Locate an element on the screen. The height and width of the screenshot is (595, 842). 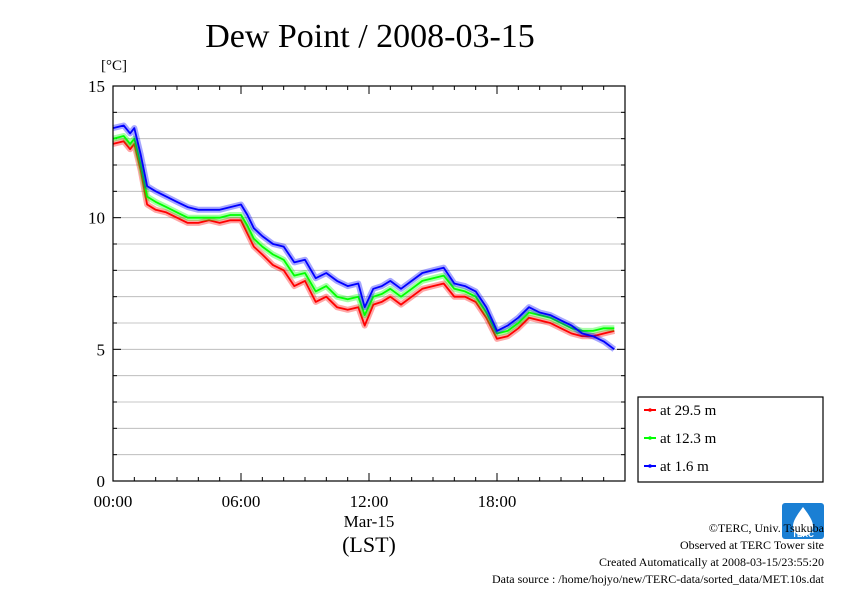
legend: at 29.5 m at 12.3 m at 1.6 m is located at coordinates (730, 439).